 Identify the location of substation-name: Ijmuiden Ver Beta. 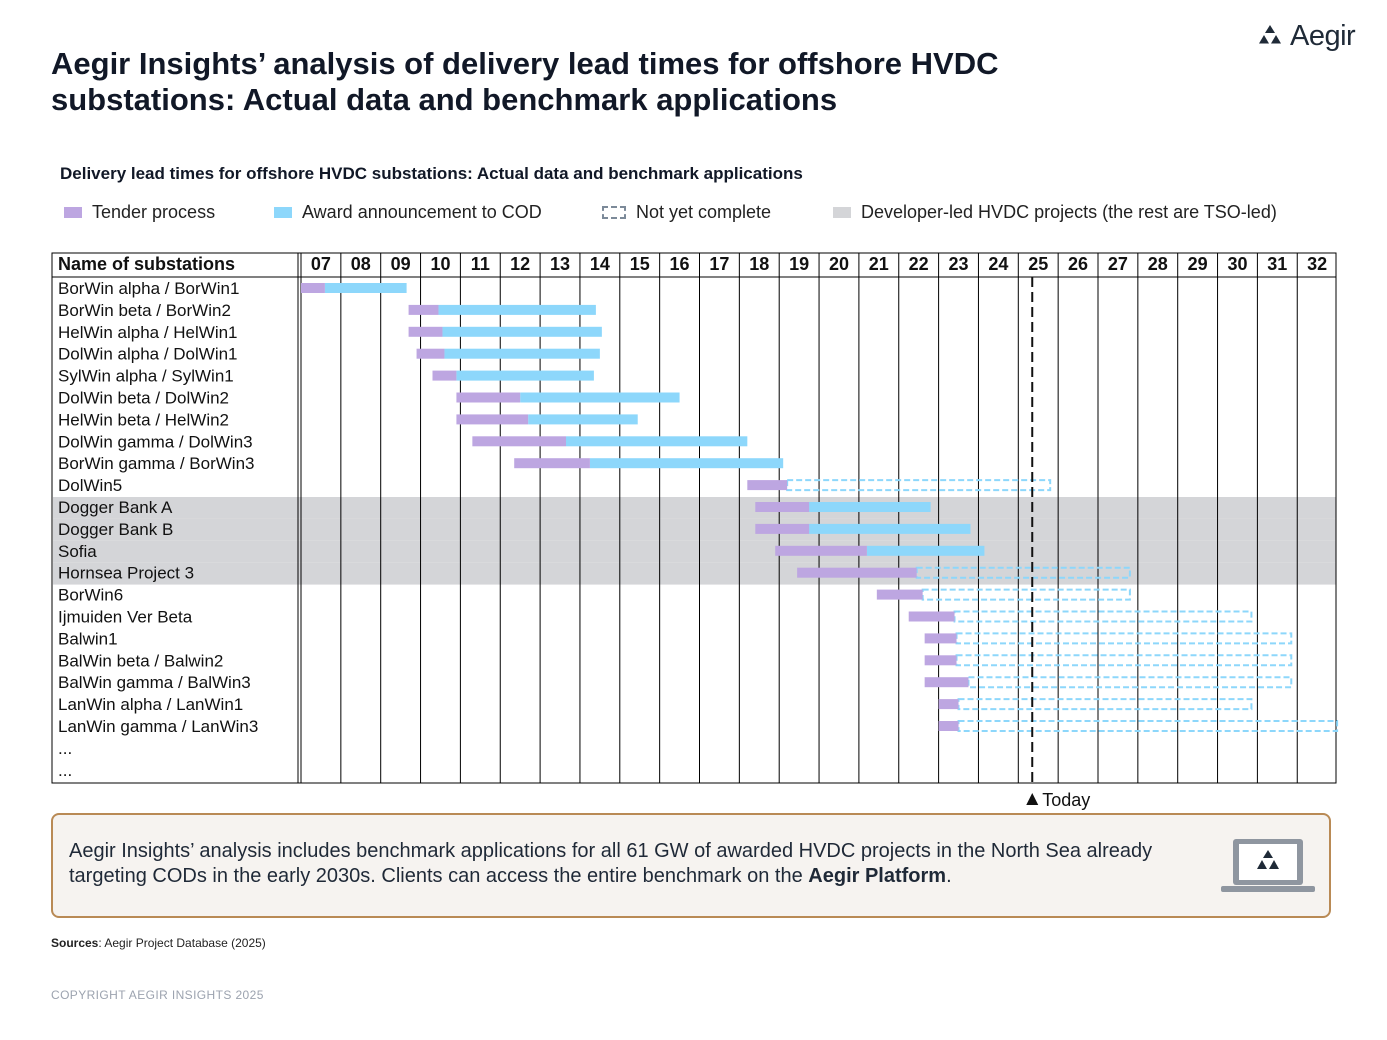
(125, 617).